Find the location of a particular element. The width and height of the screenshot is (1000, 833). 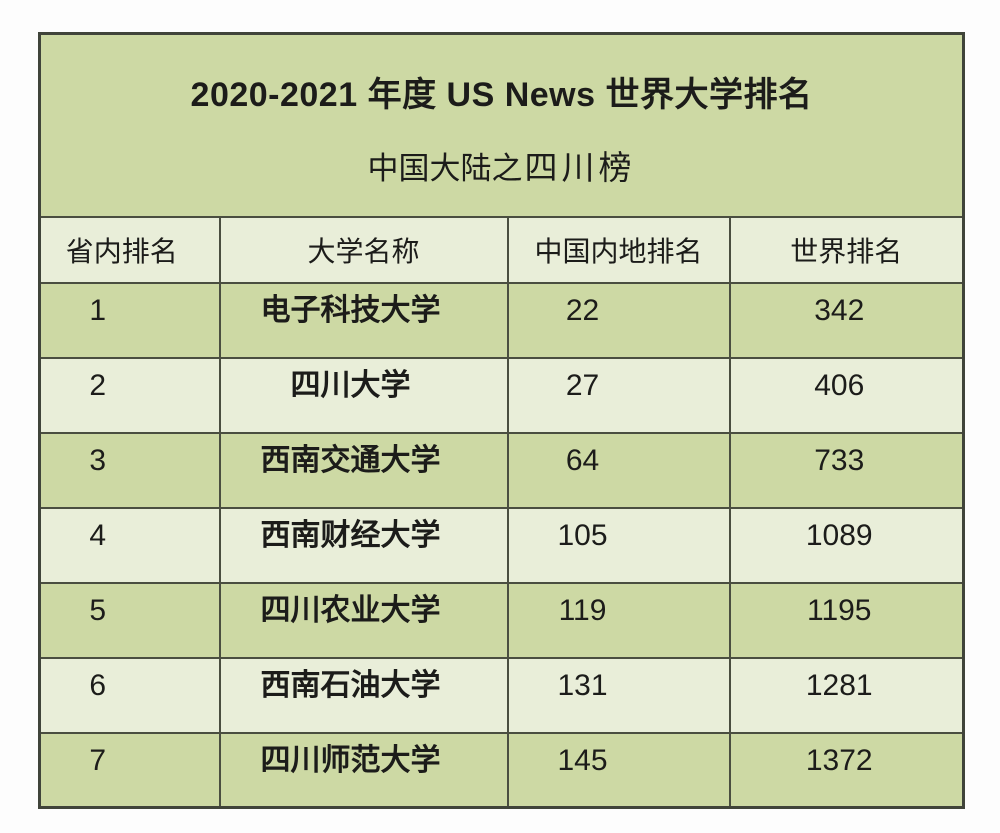

cell-world-rank: 342 is located at coordinates (846, 320).